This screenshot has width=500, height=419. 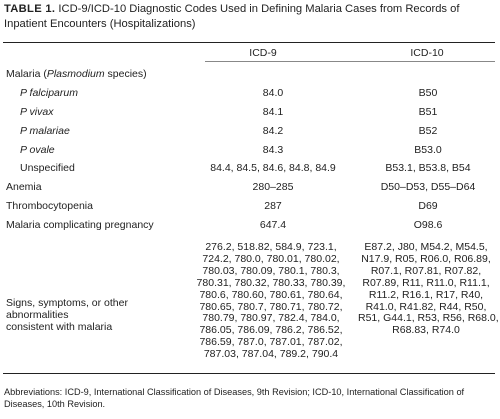 I want to click on row-label: Malaria complicating pregnancy, so click(x=80, y=225).